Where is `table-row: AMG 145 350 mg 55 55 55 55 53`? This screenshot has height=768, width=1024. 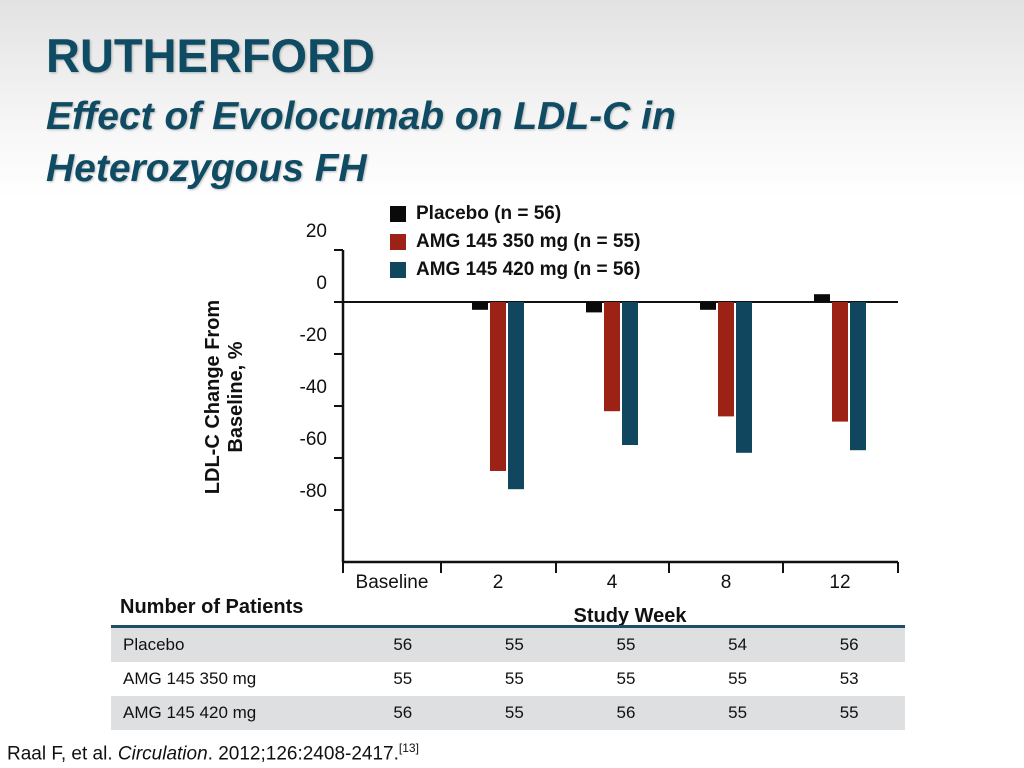
table-row: AMG 145 350 mg 55 55 55 55 53 is located at coordinates (508, 679).